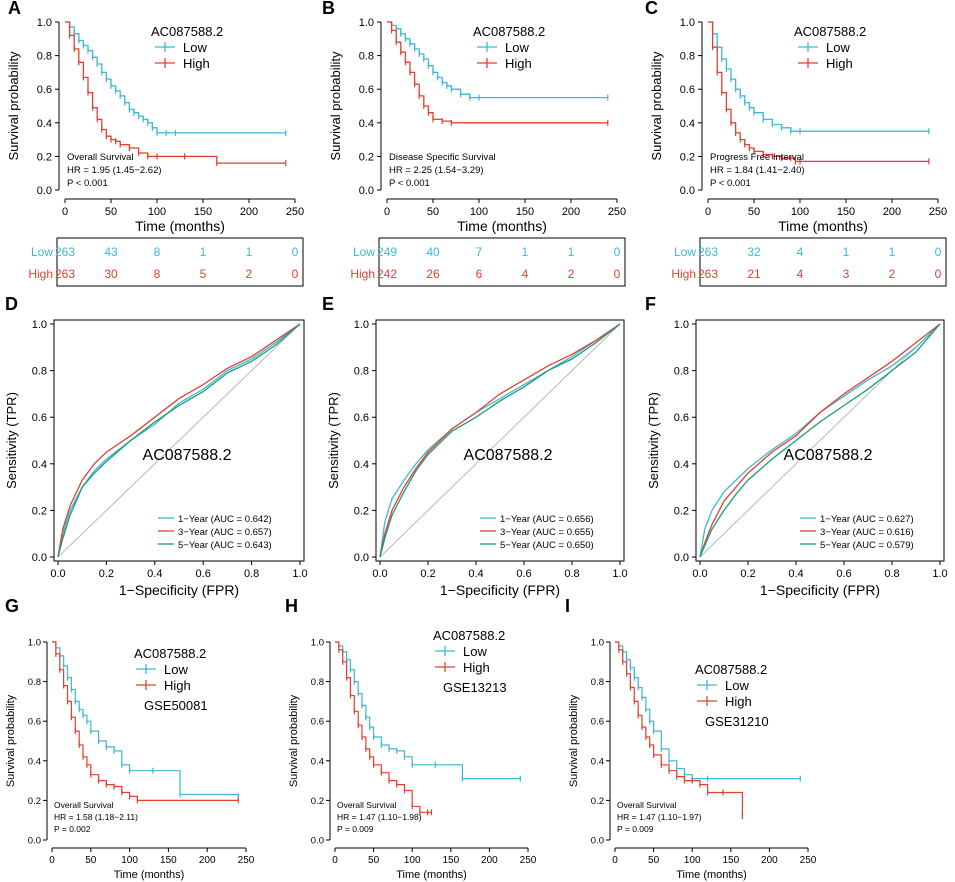 This screenshot has height=882, width=955. I want to click on x-tick-label: 0.2, so click(427, 574).